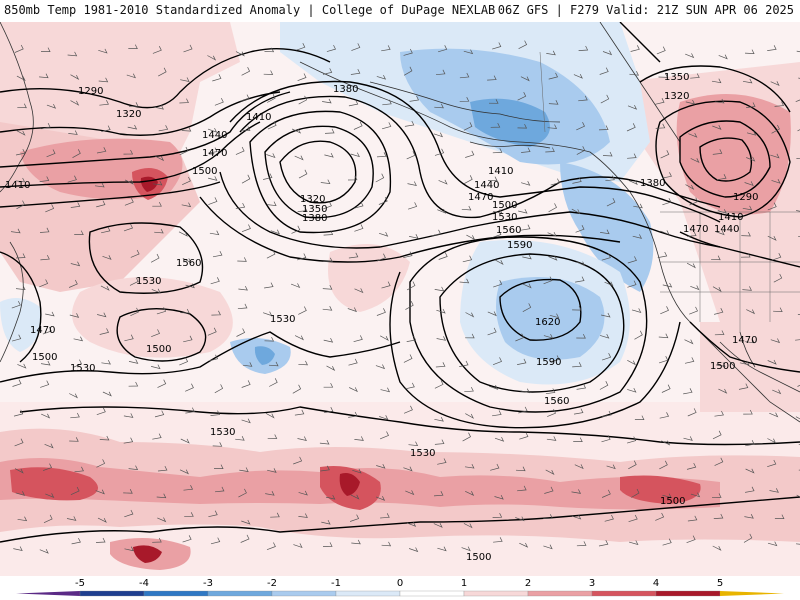  What do you see at coordinates (80, 583) in the screenshot?
I see `colorbar-tick-label: -5` at bounding box center [80, 583].